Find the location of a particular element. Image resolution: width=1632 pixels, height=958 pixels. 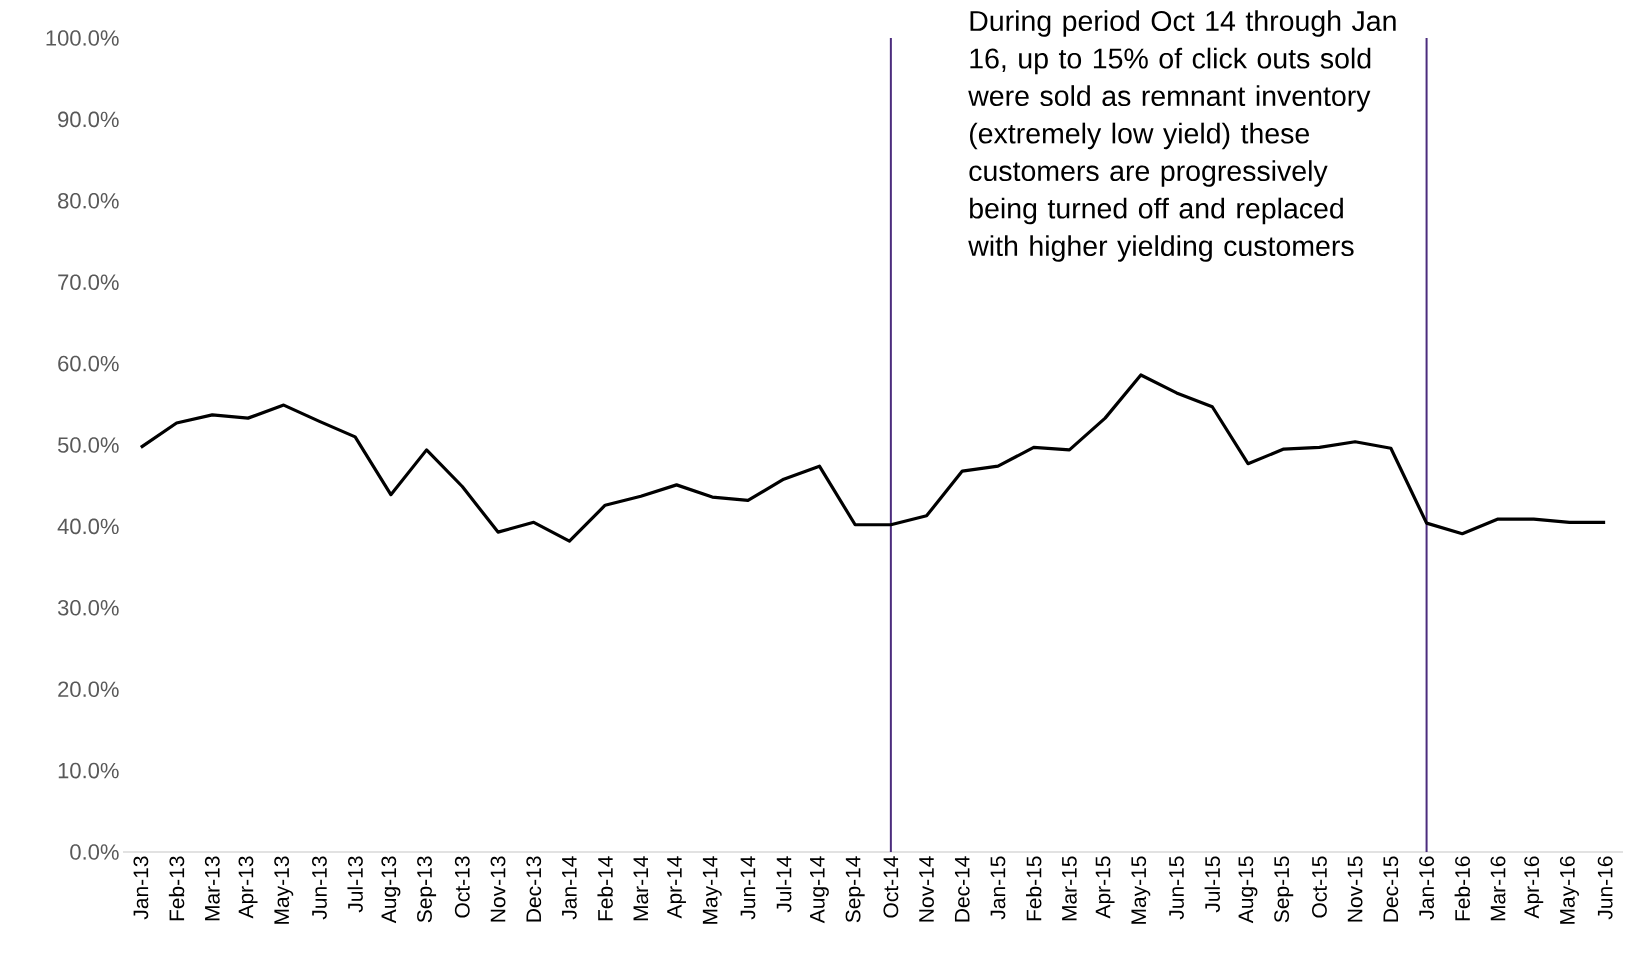

x-tick-label: Mar-13 is located at coordinates (212, 888).